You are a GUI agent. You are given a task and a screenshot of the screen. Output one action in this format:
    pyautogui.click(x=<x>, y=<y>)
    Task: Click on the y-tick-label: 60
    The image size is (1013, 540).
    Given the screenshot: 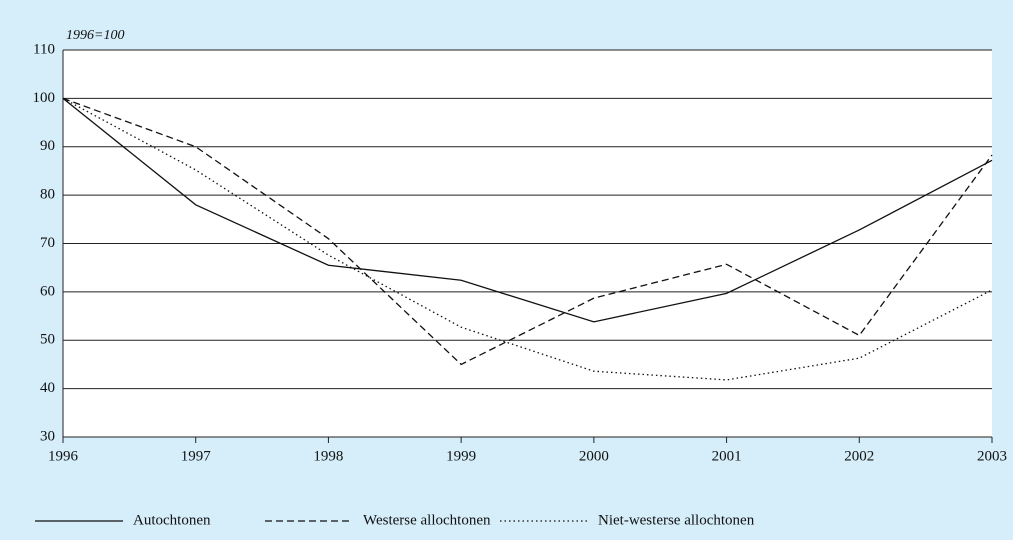 What is the action you would take?
    pyautogui.click(x=47, y=291)
    